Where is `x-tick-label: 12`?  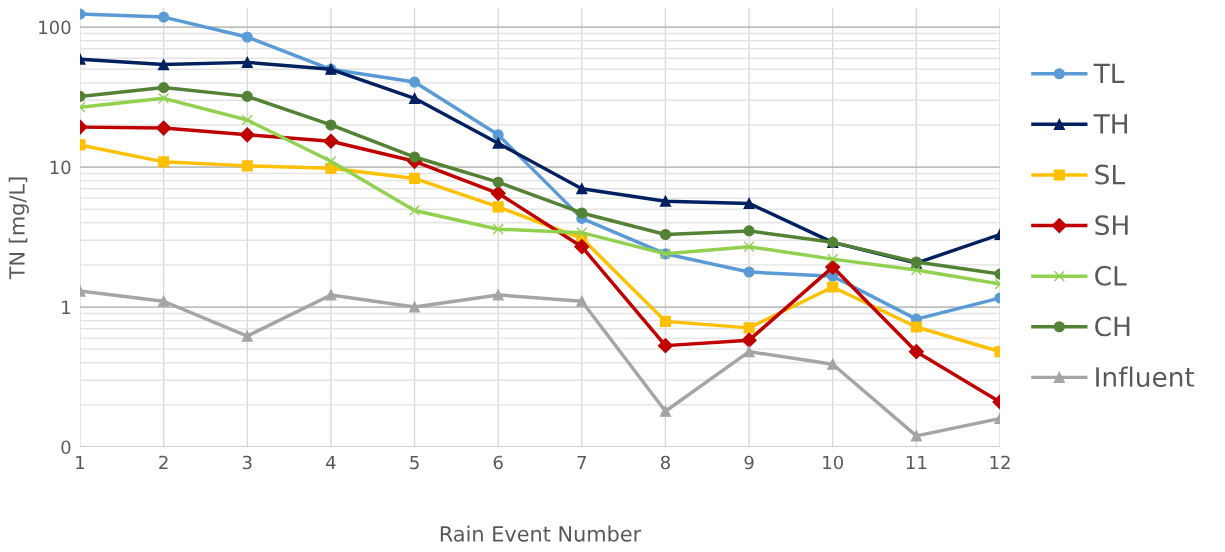
x-tick-label: 12 is located at coordinates (1000, 462).